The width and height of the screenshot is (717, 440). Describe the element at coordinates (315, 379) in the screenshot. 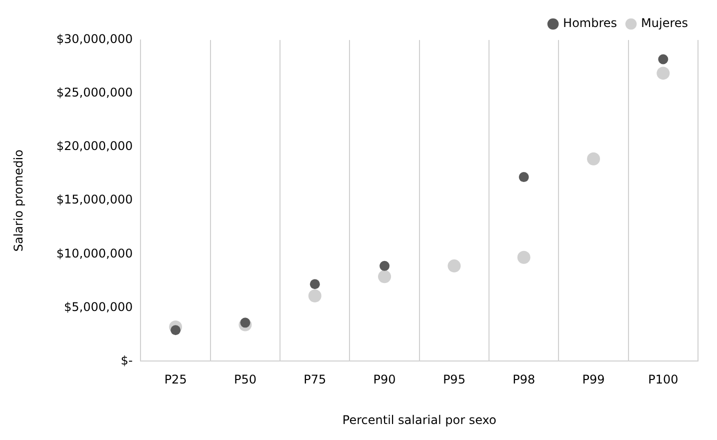

I see `x-tick-label: P75` at that location.